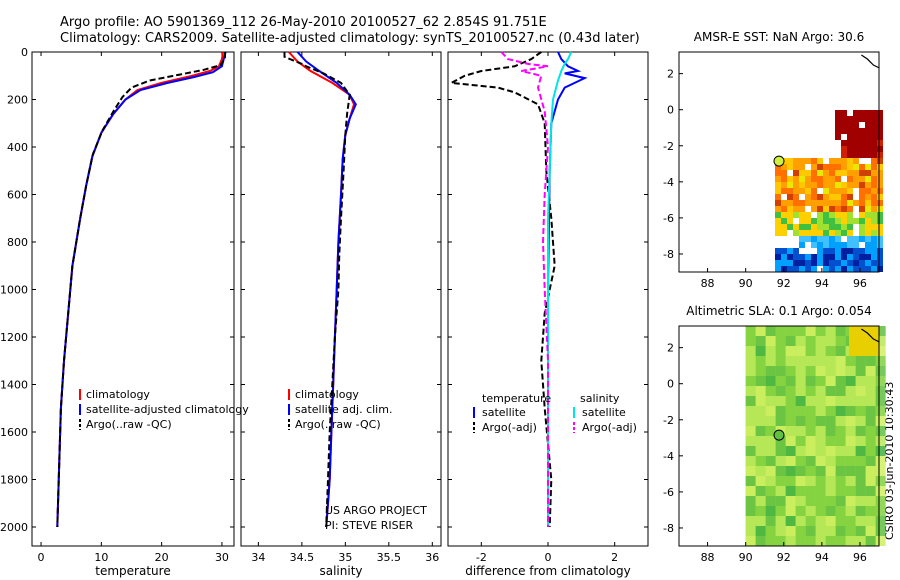 Image resolution: width=900 pixels, height=580 pixels. Describe the element at coordinates (14, 337) in the screenshot. I see `y-tick-label: 1200` at that location.